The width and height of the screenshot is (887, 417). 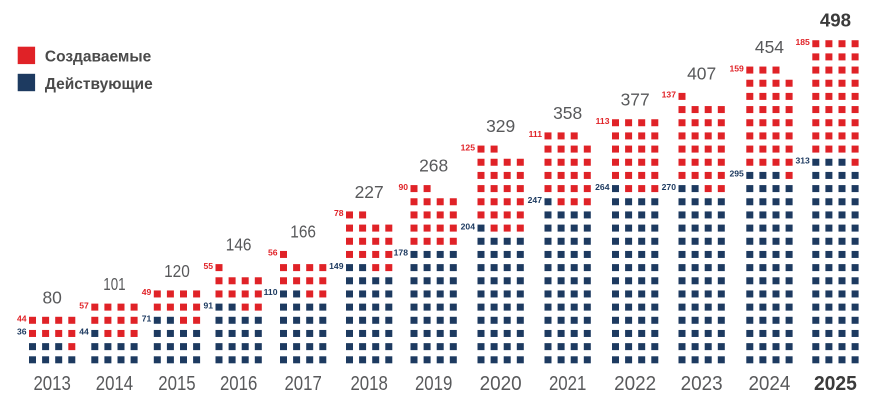 What do you see at coordinates (177, 271) in the screenshot?
I see `svg-text: 120` at bounding box center [177, 271].